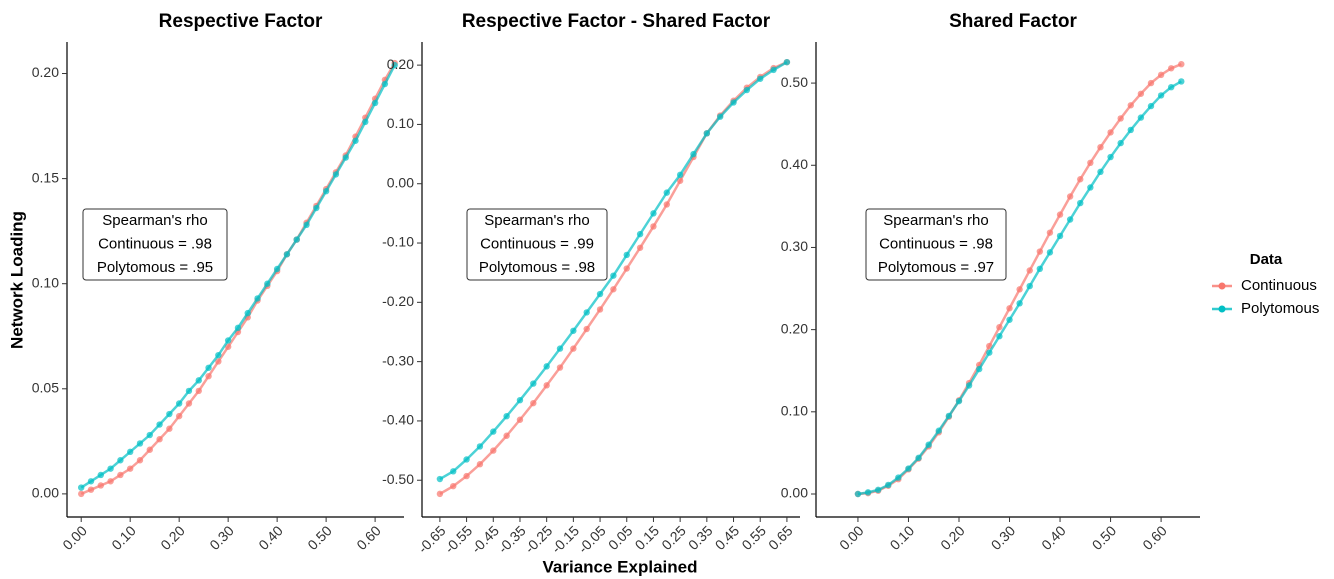 This screenshot has height=579, width=1334. I want to click on y-tick-label: -0.50, so click(398, 479).